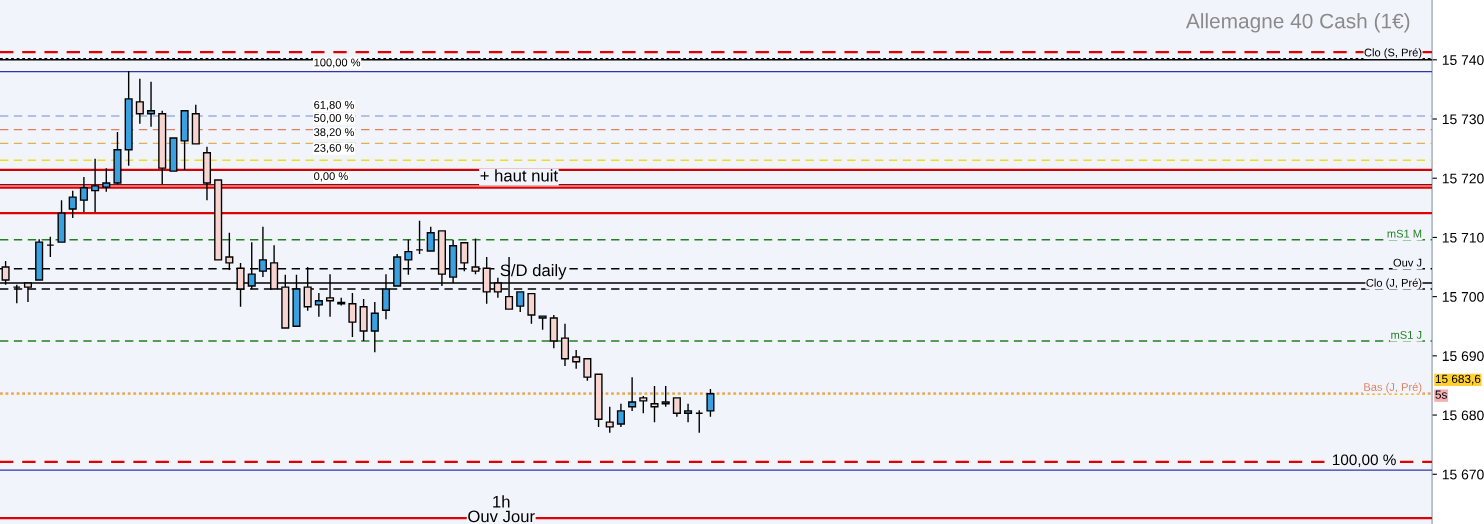  I want to click on text: 15 683,6, so click(1458, 379).